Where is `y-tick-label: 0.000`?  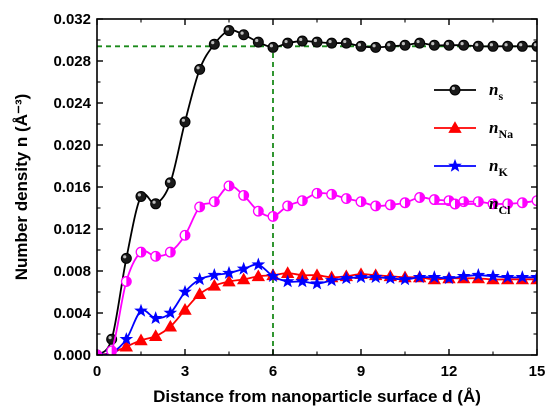
y-tick-label: 0.000 is located at coordinates (72, 355).